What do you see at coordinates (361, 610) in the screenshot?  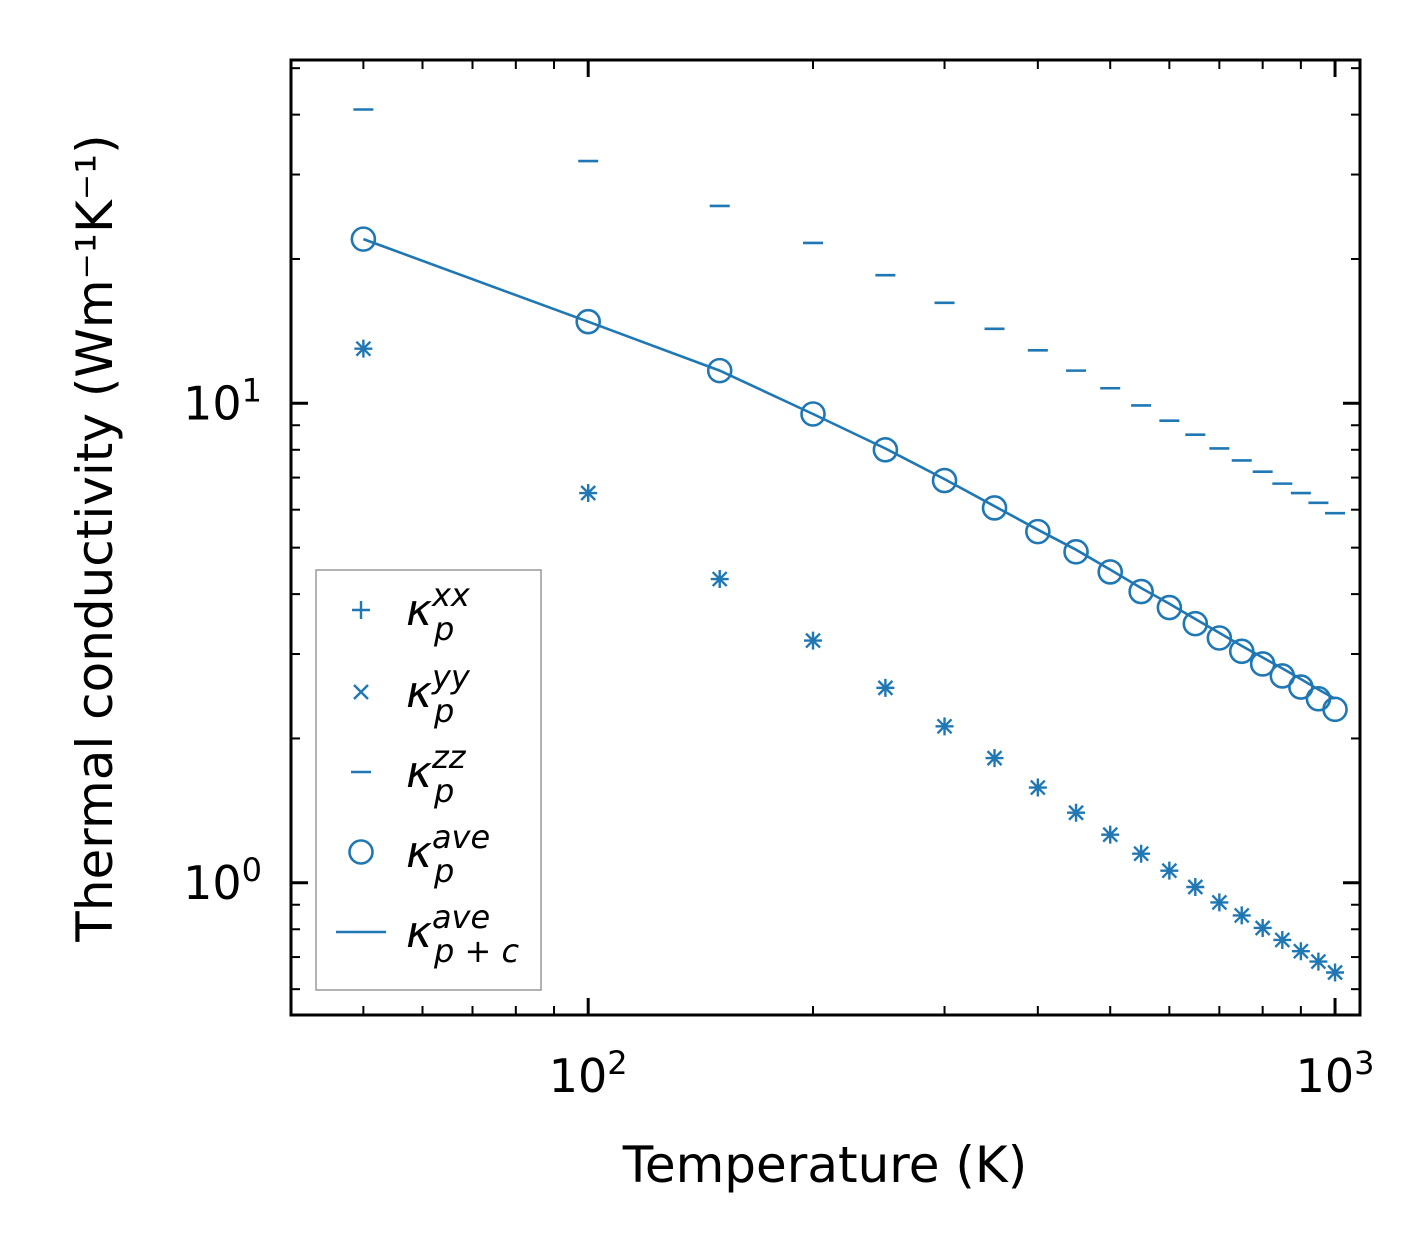 I see `legend-swatch-xx` at bounding box center [361, 610].